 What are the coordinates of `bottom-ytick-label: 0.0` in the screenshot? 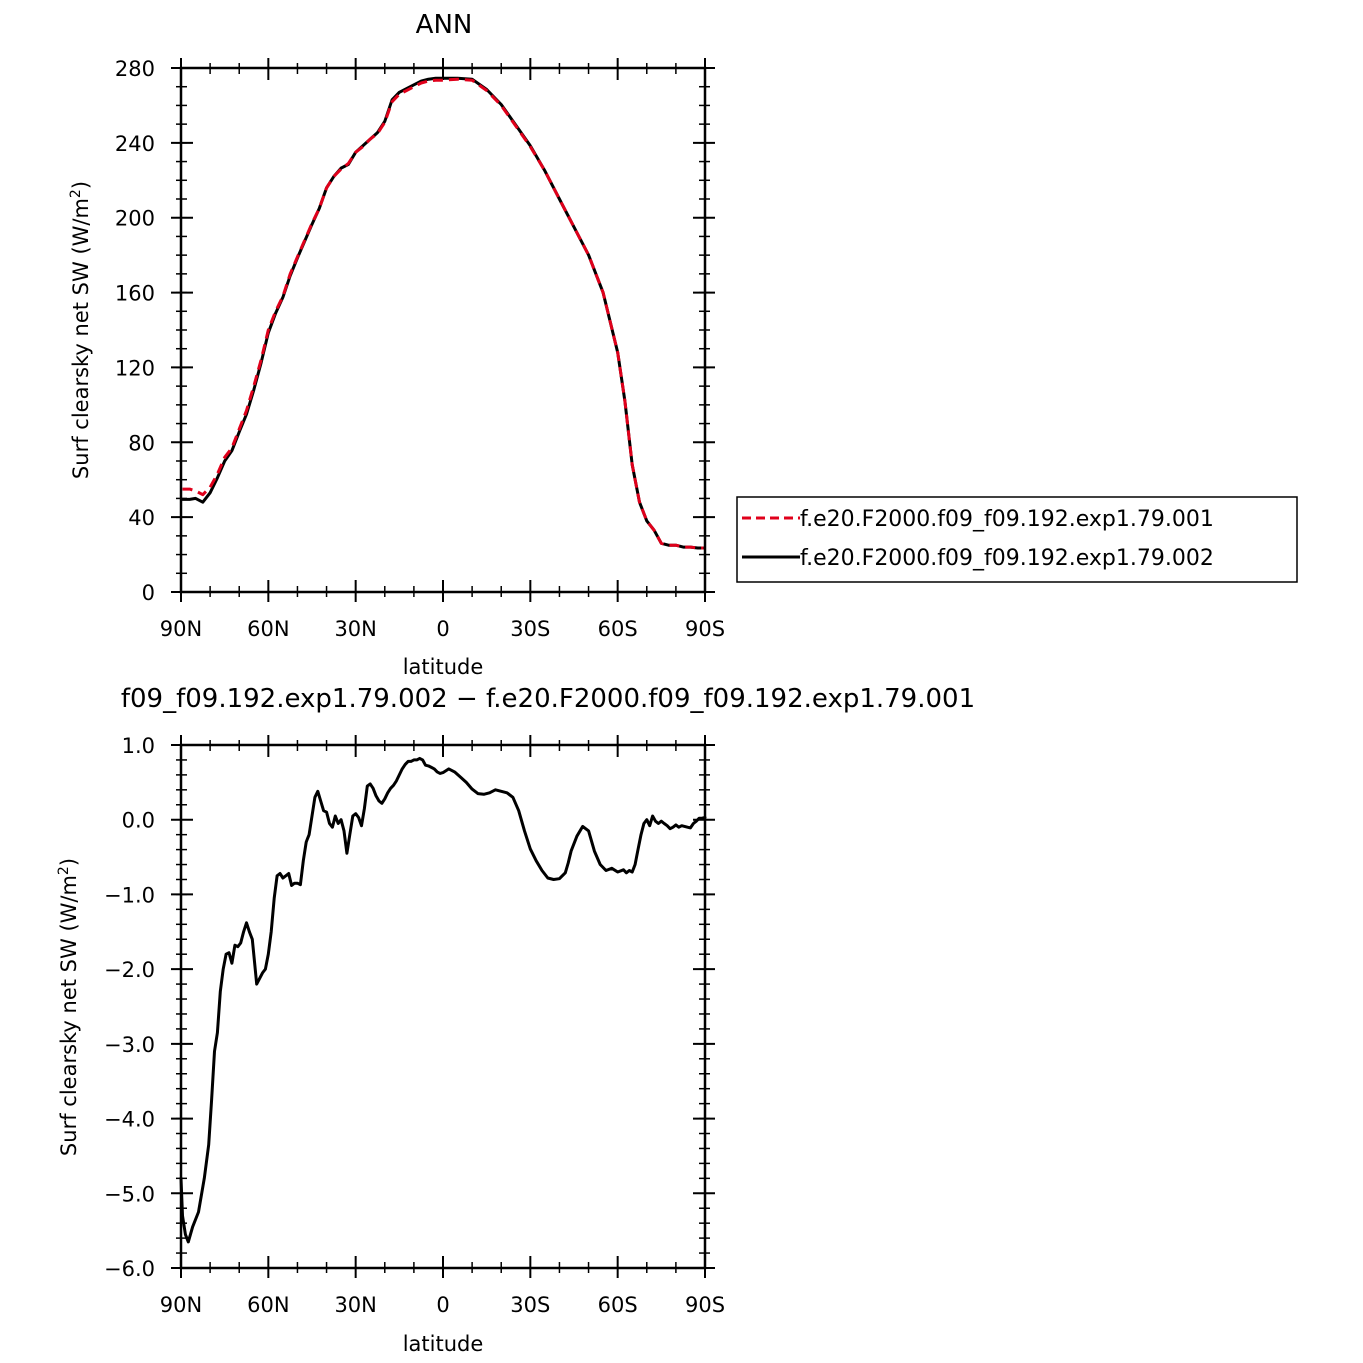 It's located at (138, 821).